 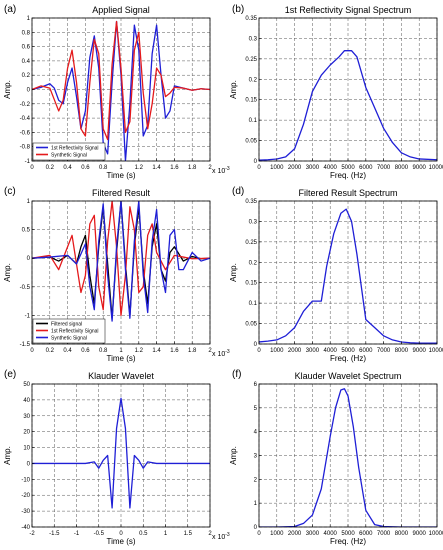 What do you see at coordinates (238, 9) in the screenshot?
I see `panel-label: (b)` at bounding box center [238, 9].